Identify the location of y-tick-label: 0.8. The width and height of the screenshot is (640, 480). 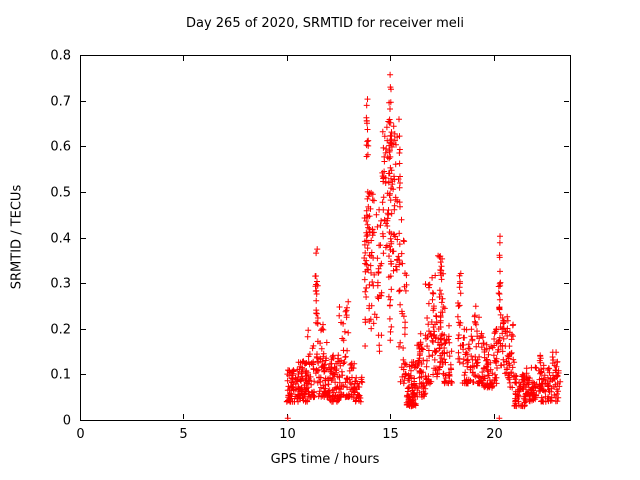
(60, 56).